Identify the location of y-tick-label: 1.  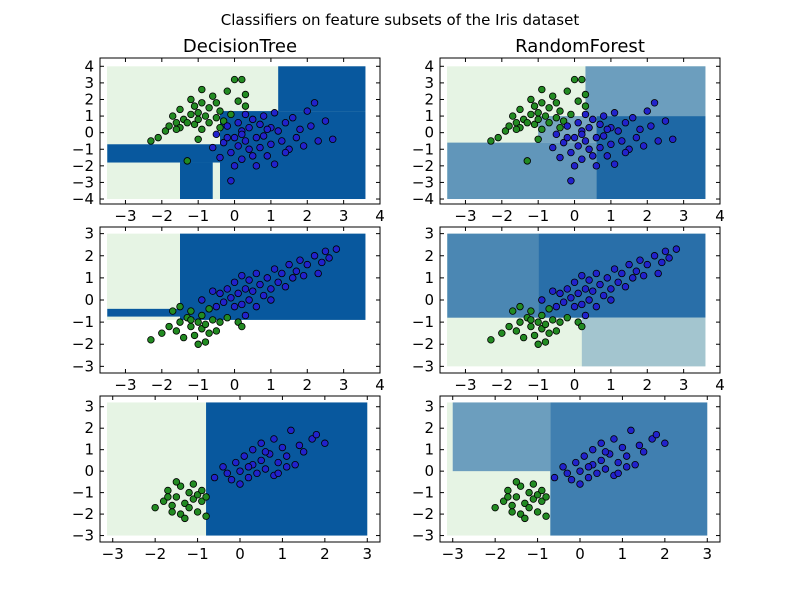
(89, 116).